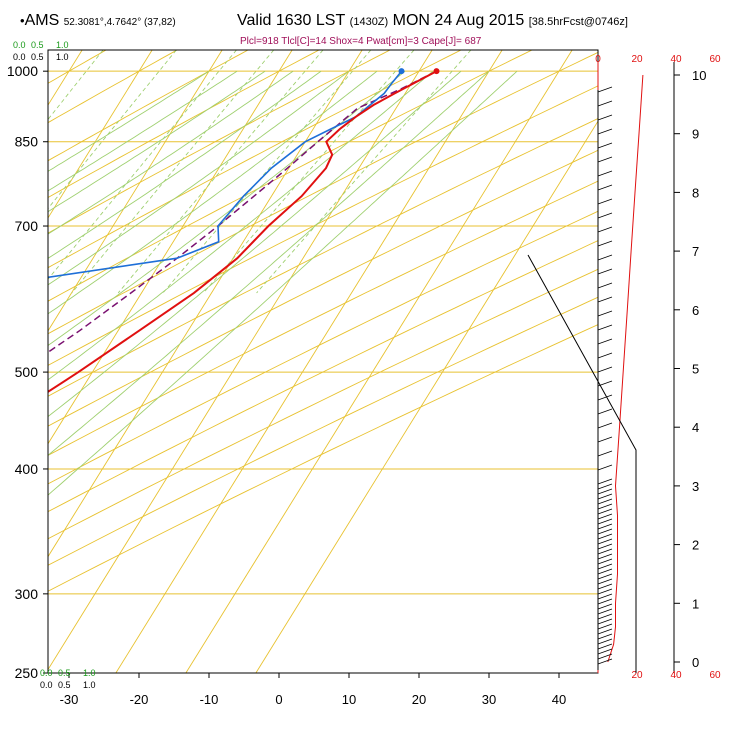 The width and height of the screenshot is (729, 729). What do you see at coordinates (489, 699) in the screenshot?
I see `x-tick-label: 30` at bounding box center [489, 699].